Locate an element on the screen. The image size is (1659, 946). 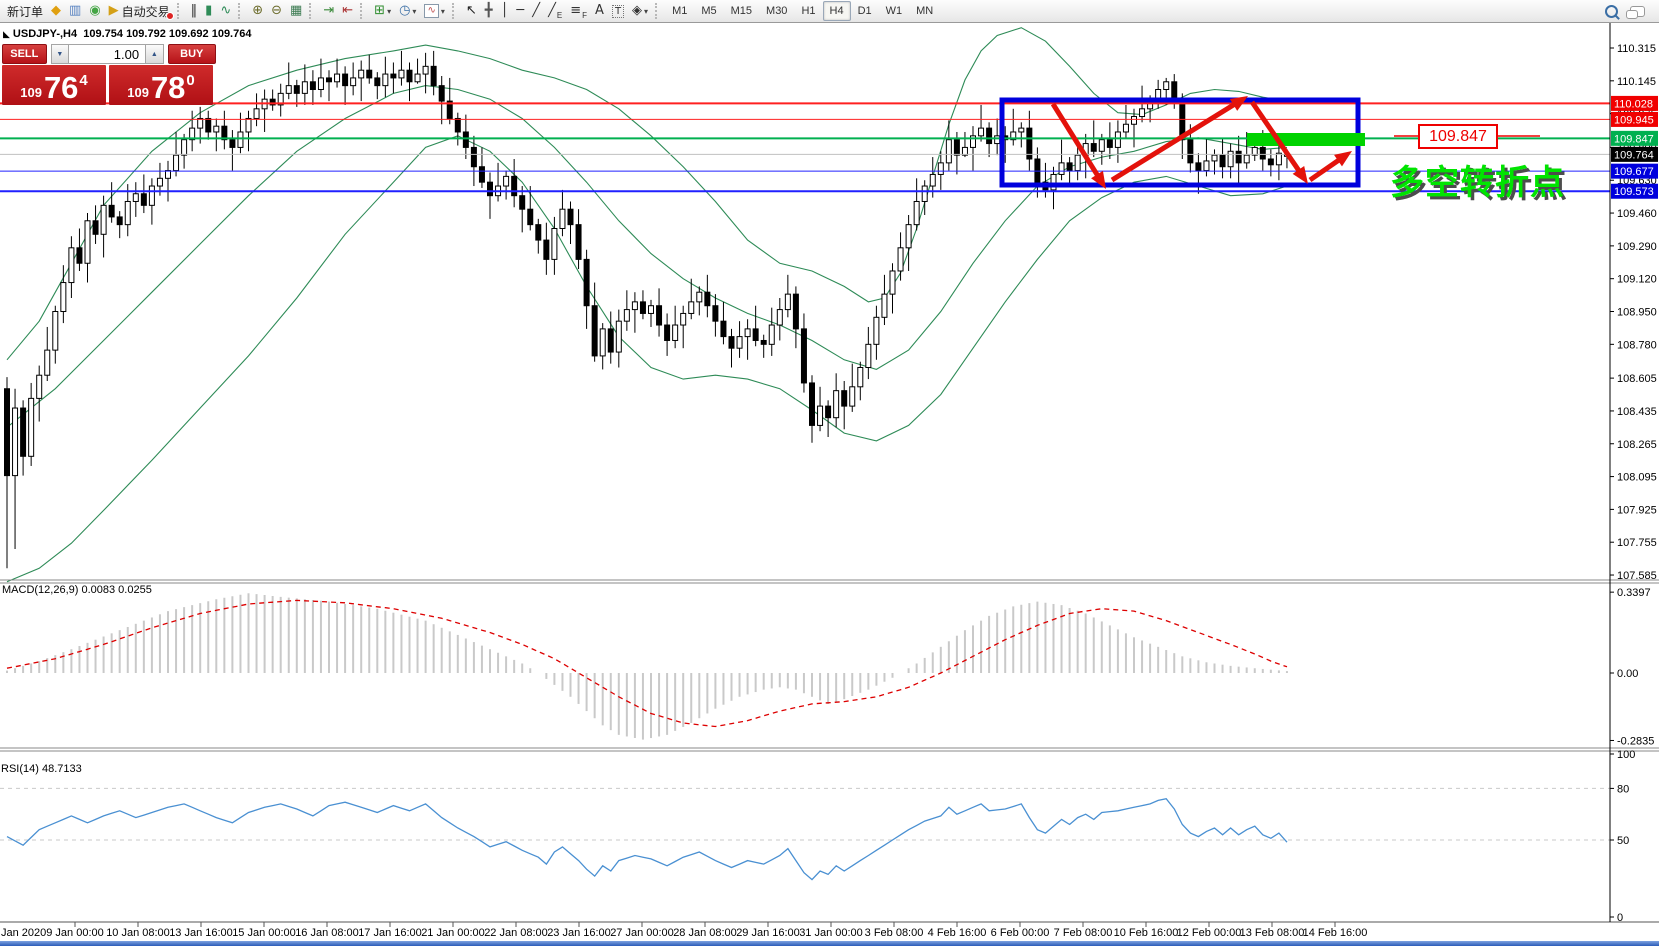
svg-text: 108.265 is located at coordinates (1637, 445).